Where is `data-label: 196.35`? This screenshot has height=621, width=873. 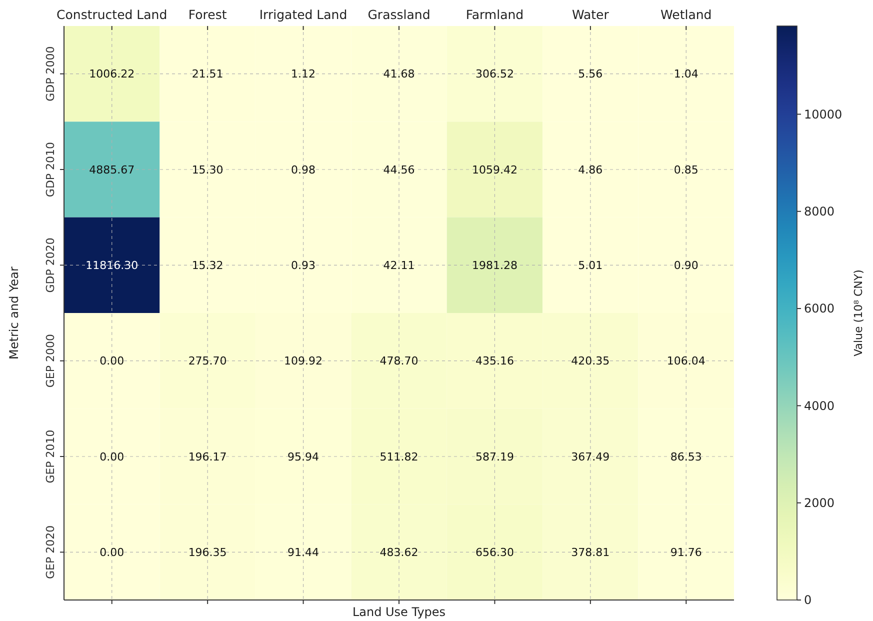 data-label: 196.35 is located at coordinates (207, 553).